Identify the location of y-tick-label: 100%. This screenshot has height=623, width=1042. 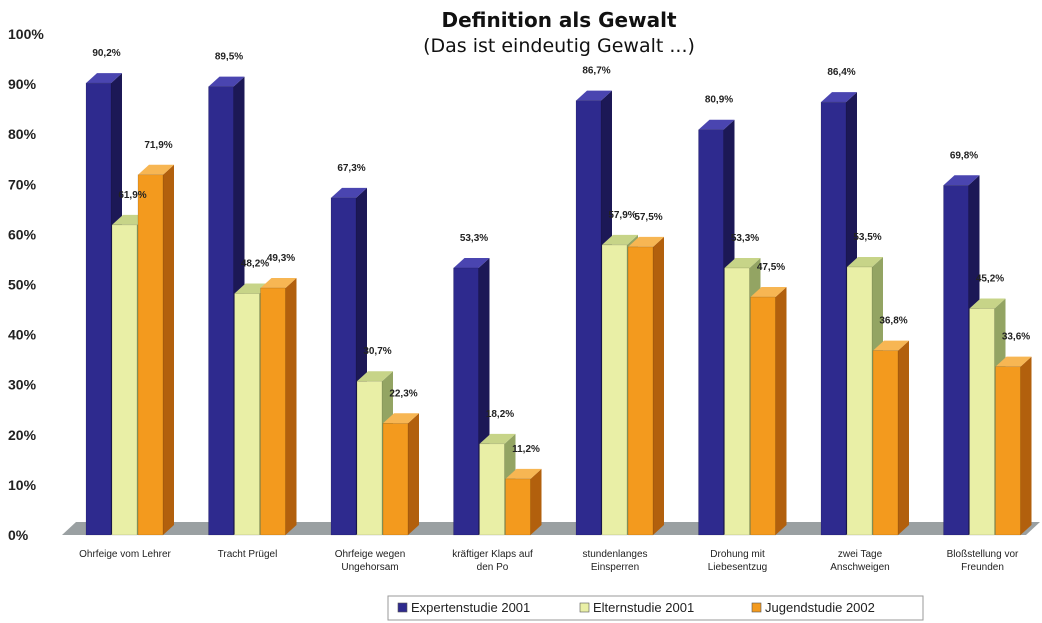
(26, 34).